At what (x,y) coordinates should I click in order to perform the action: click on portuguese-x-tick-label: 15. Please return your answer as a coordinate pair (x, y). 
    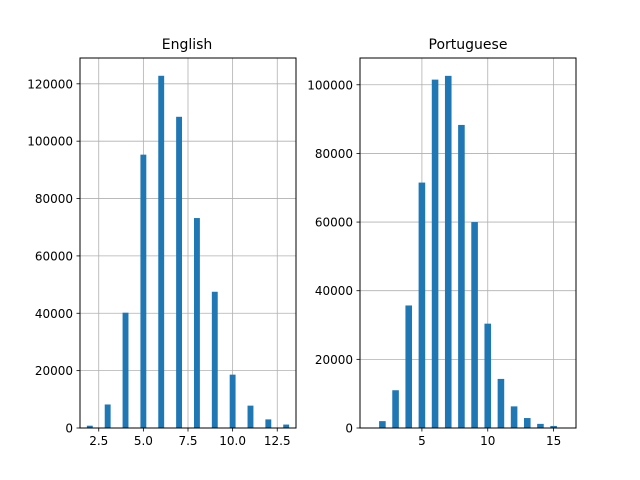
    Looking at the image, I should click on (553, 441).